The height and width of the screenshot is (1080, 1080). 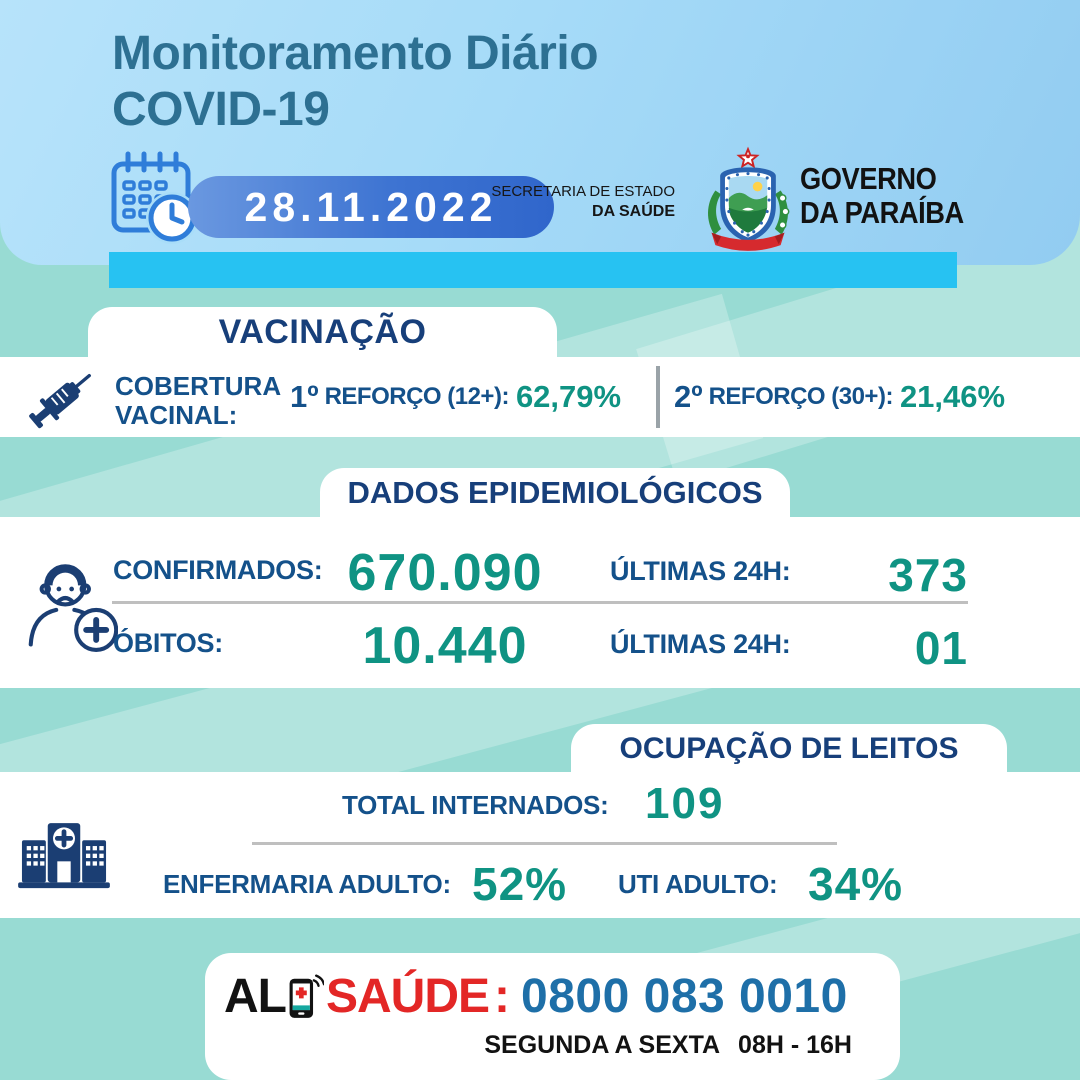 What do you see at coordinates (445, 646) in the screenshot?
I see `obitos-value: 10.440` at bounding box center [445, 646].